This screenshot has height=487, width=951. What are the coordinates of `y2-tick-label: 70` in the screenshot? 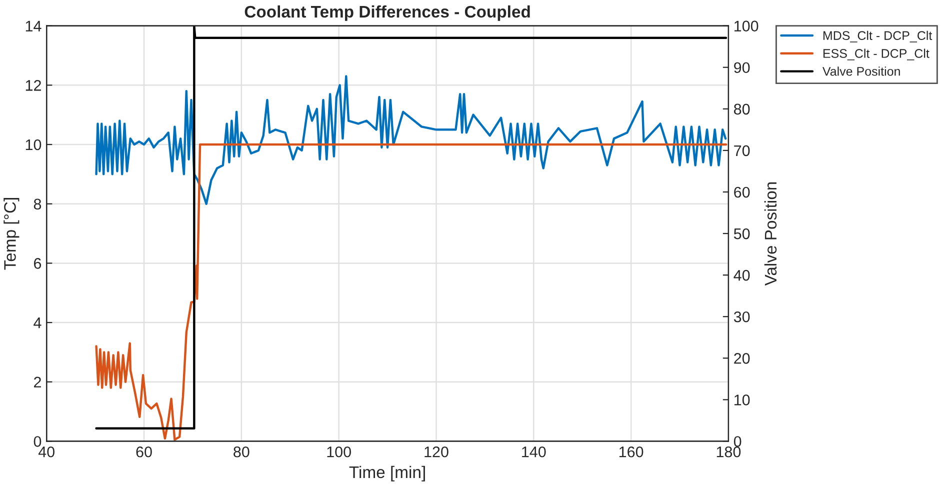 It's located at (742, 150).